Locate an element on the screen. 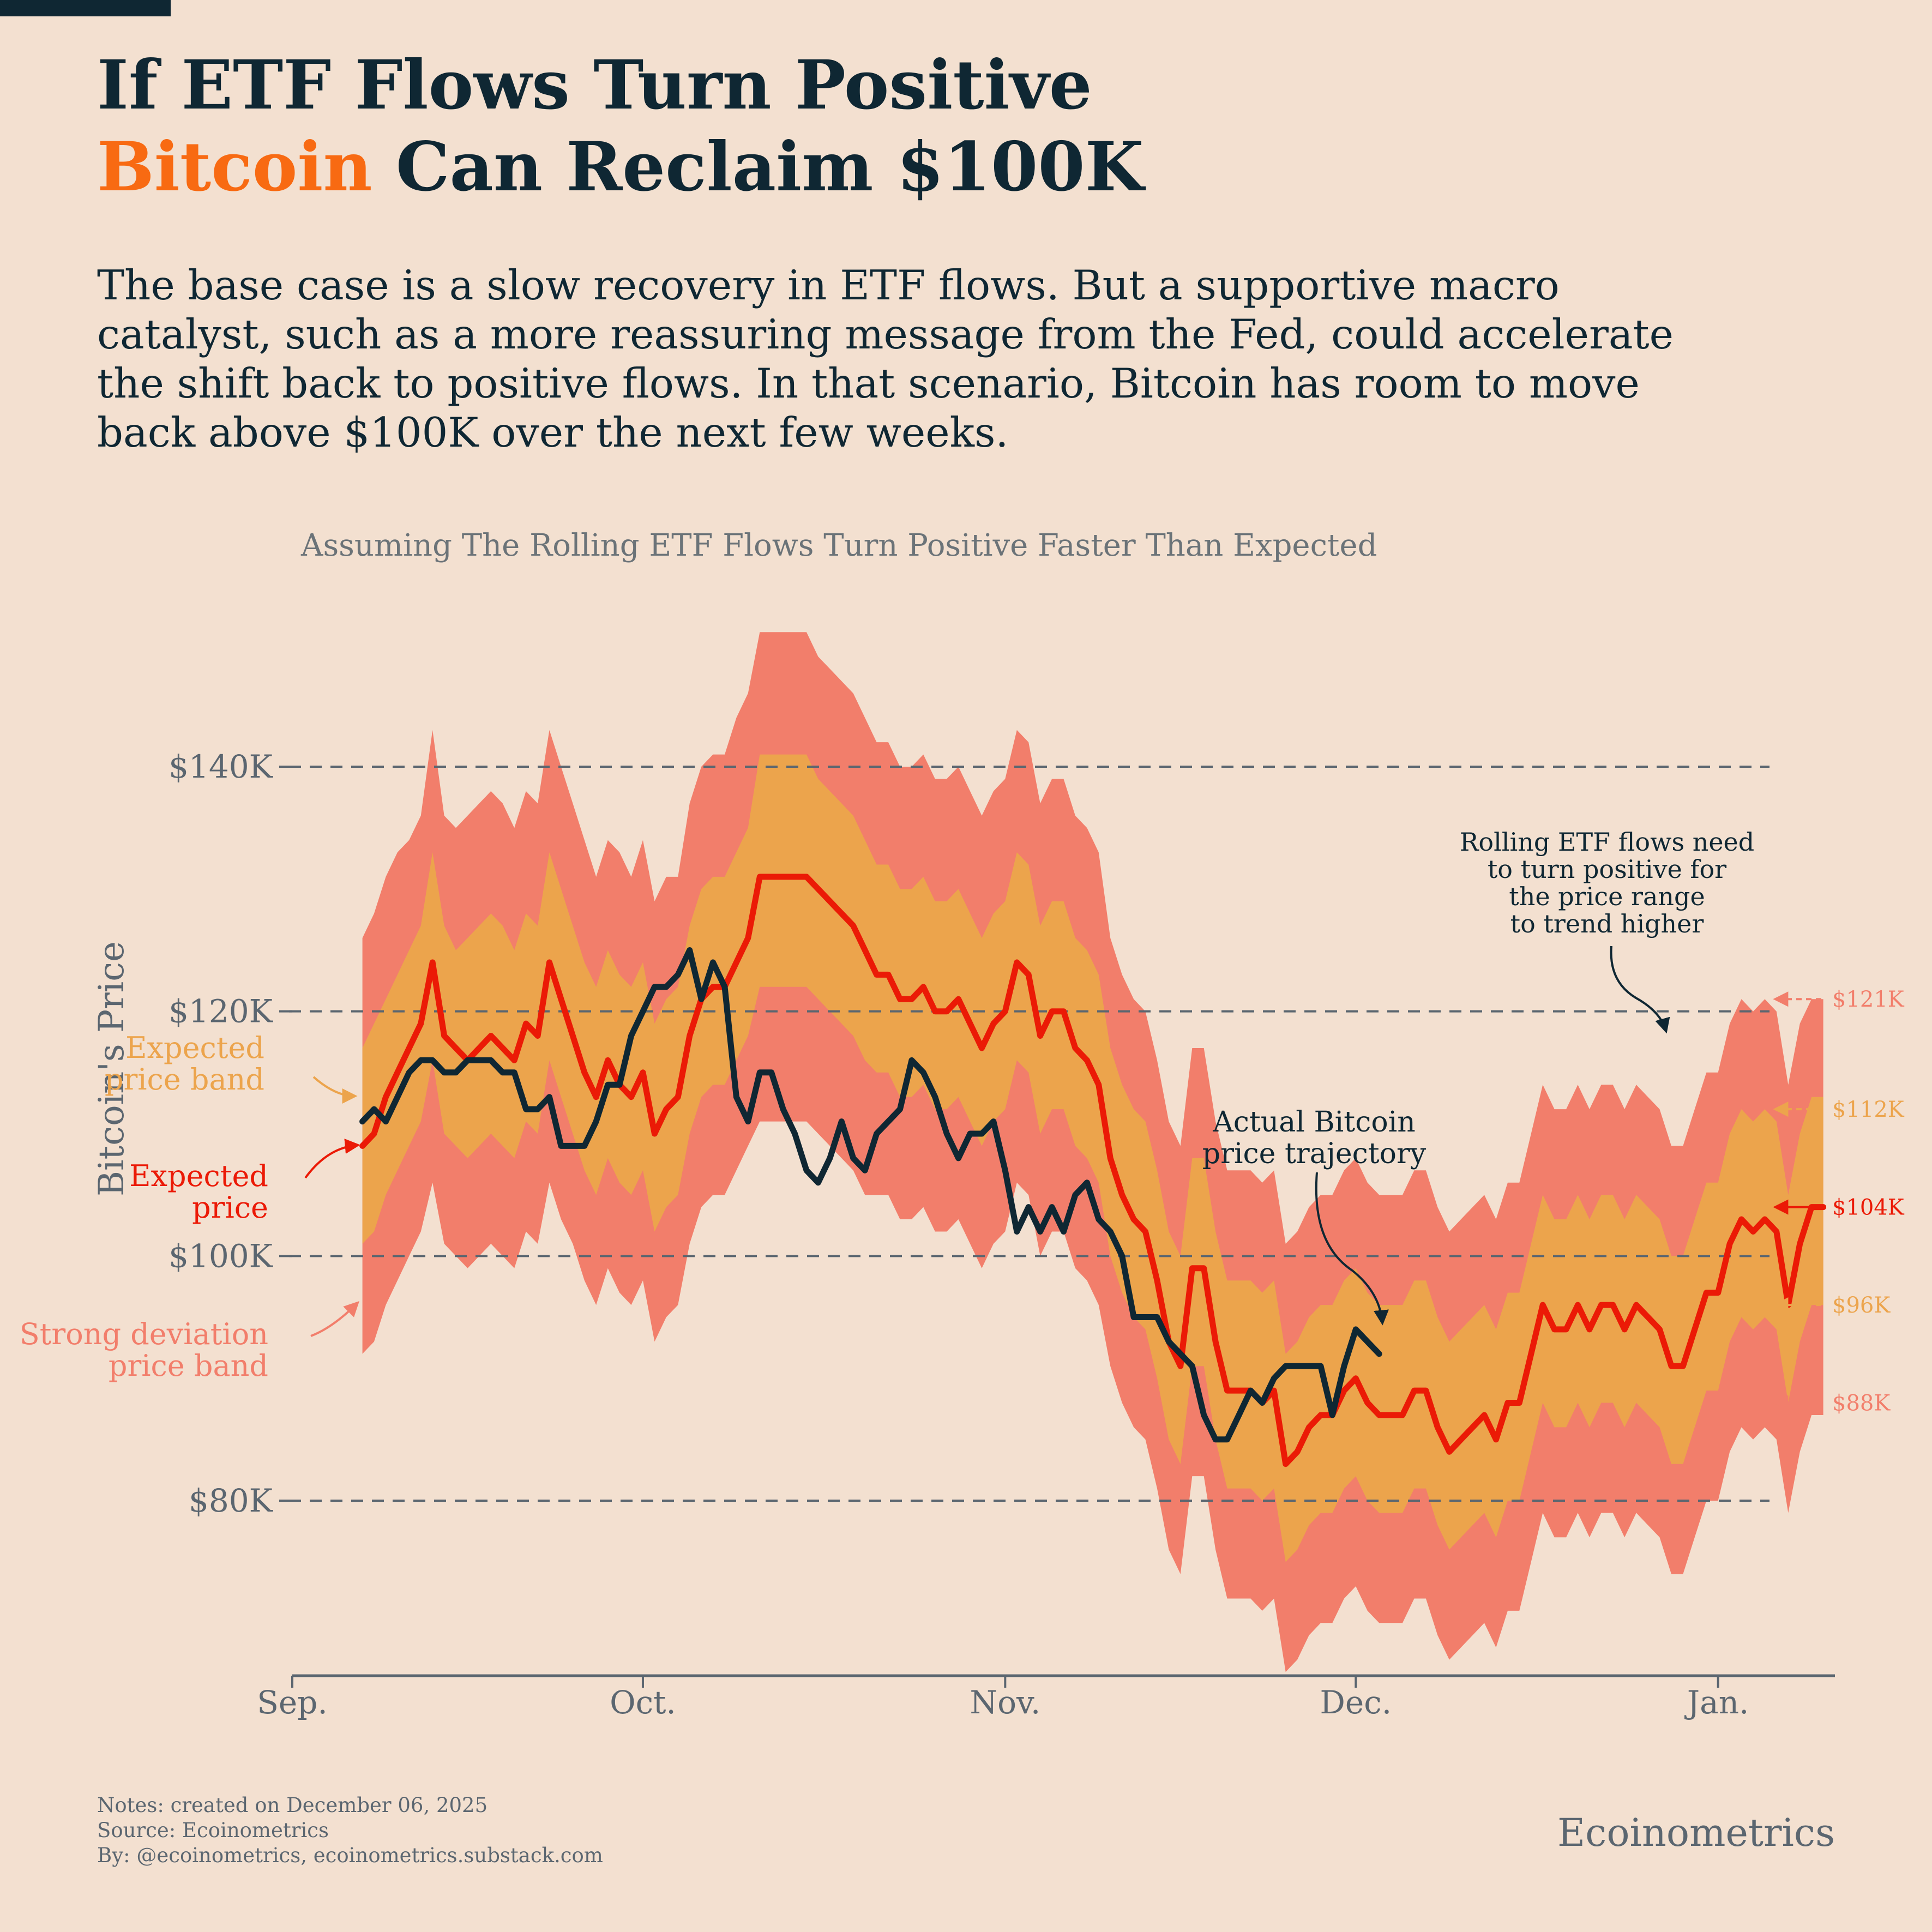 Image resolution: width=1932 pixels, height=1932 pixels. y-axis-label: Bitcoin's Price is located at coordinates (112, 1068).